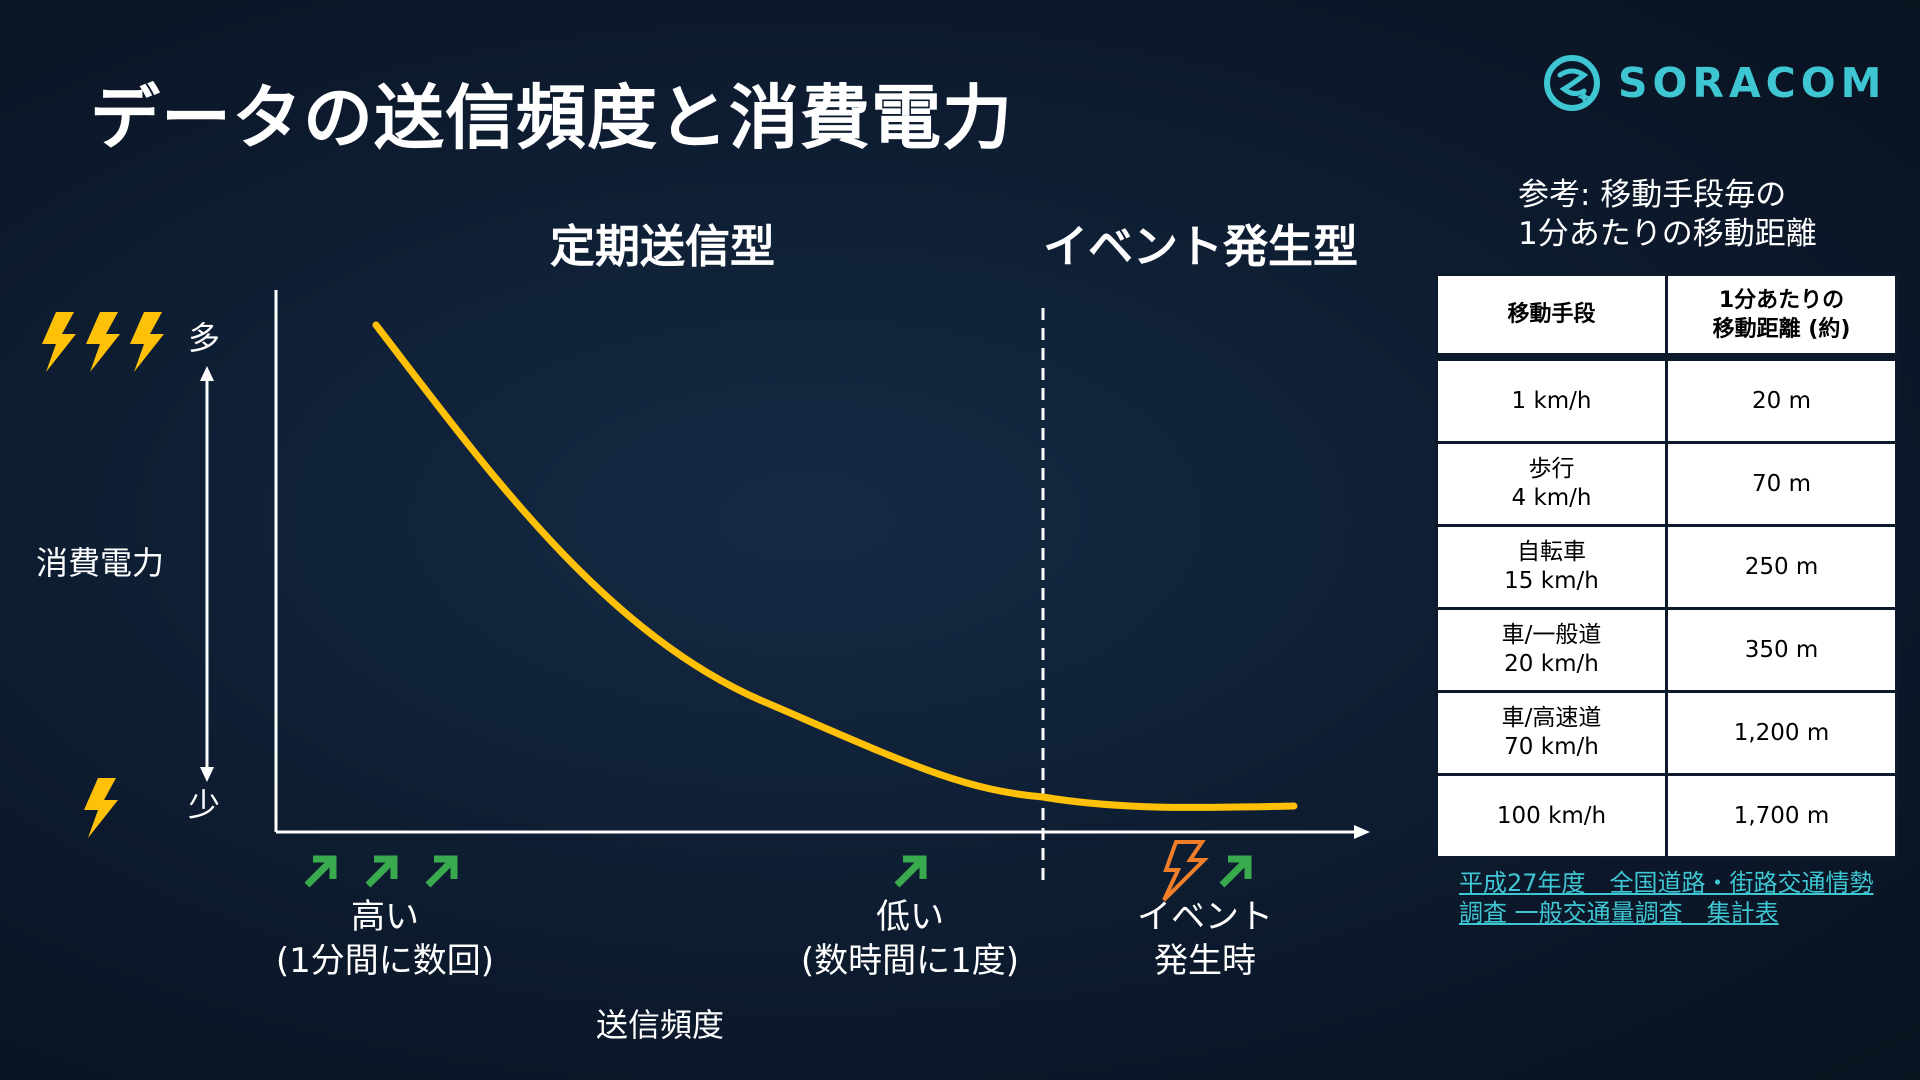 The width and height of the screenshot is (1920, 1080). Describe the element at coordinates (1205, 939) in the screenshot. I see `x-label-event: イベント 発生時` at that location.